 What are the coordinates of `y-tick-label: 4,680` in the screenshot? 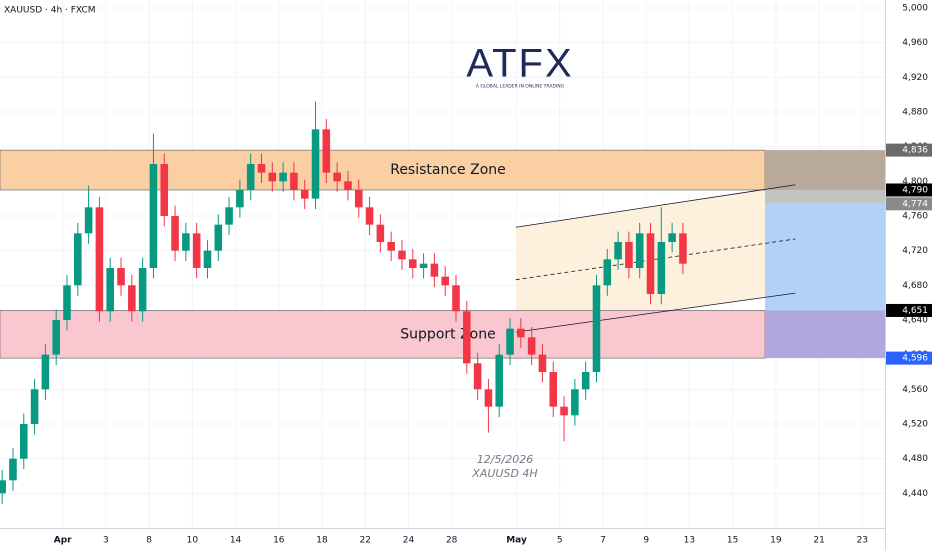 It's located at (915, 286).